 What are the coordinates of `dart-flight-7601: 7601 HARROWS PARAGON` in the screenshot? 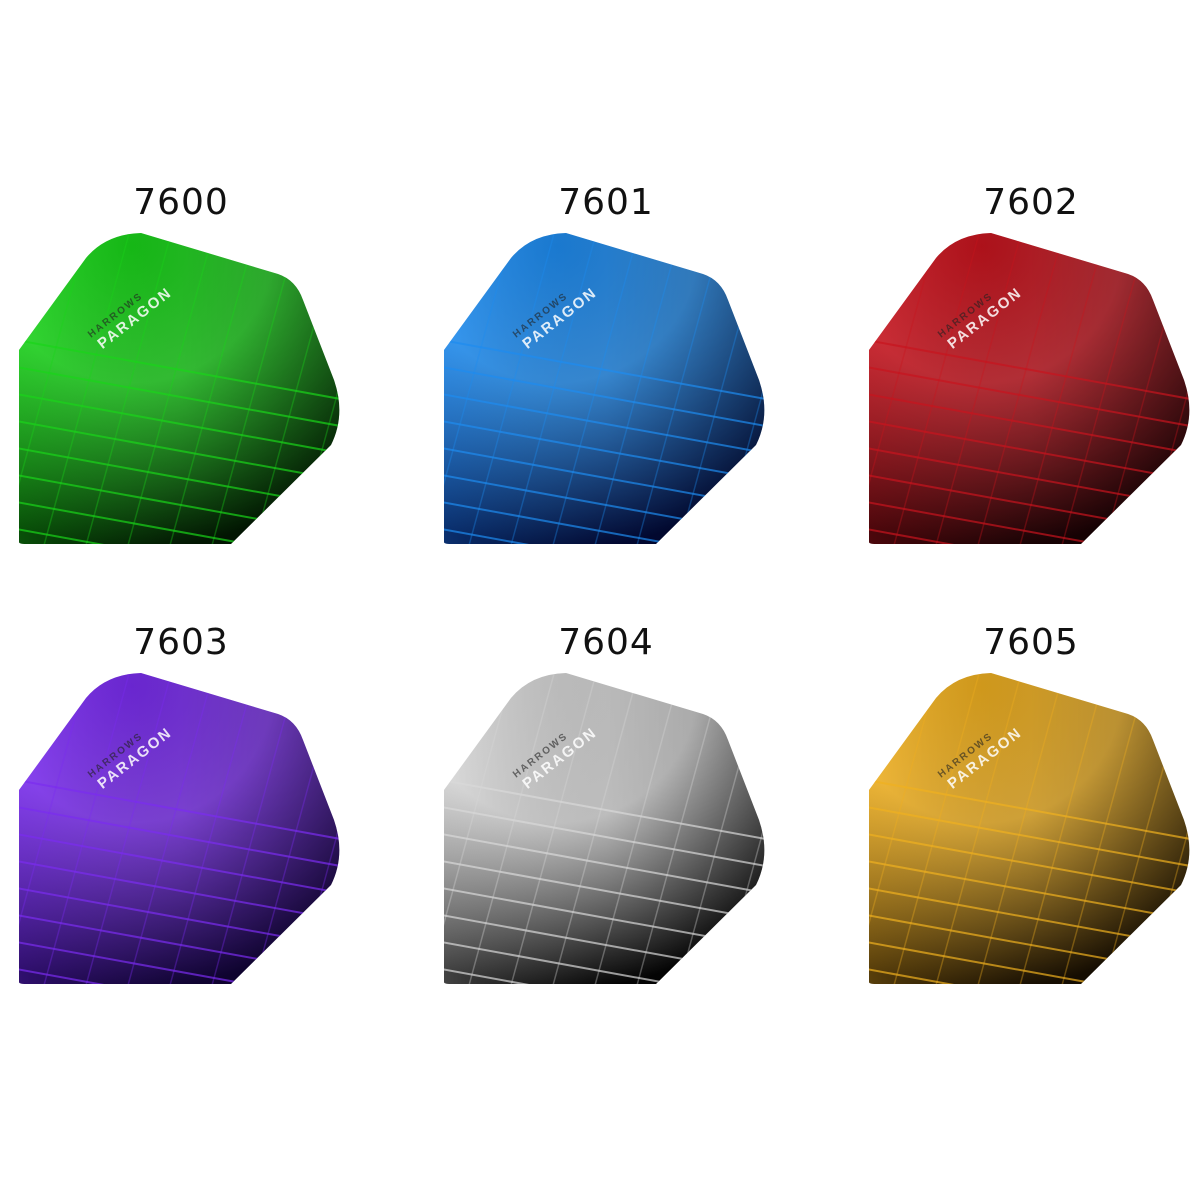 It's located at (606, 372).